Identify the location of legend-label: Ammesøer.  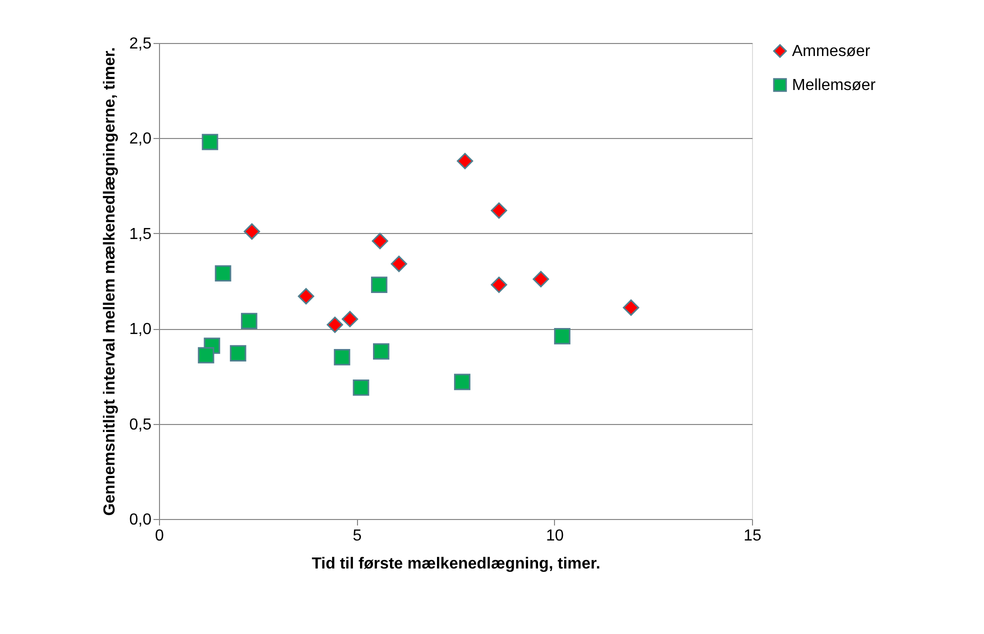
(831, 51).